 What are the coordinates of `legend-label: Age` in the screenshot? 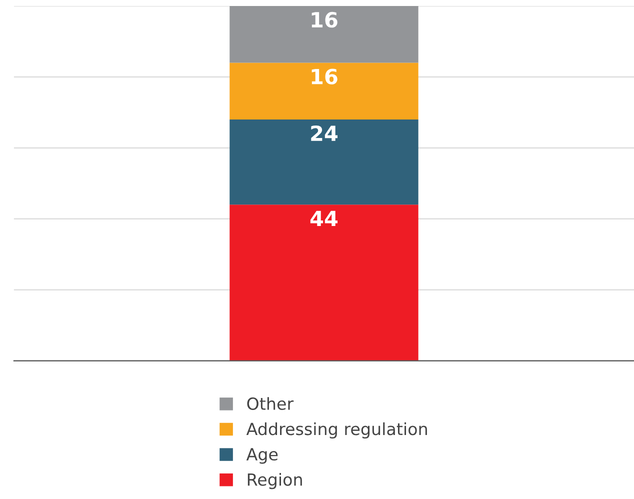 It's located at (262, 456).